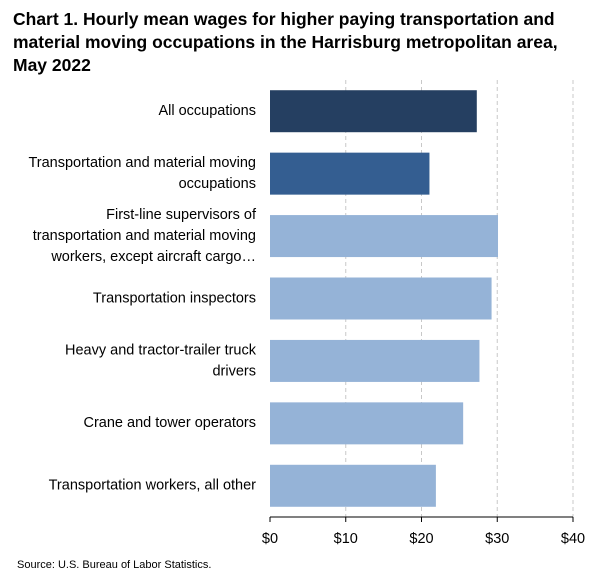  What do you see at coordinates (207, 111) in the screenshot?
I see `category-label-0-0: All occupations` at bounding box center [207, 111].